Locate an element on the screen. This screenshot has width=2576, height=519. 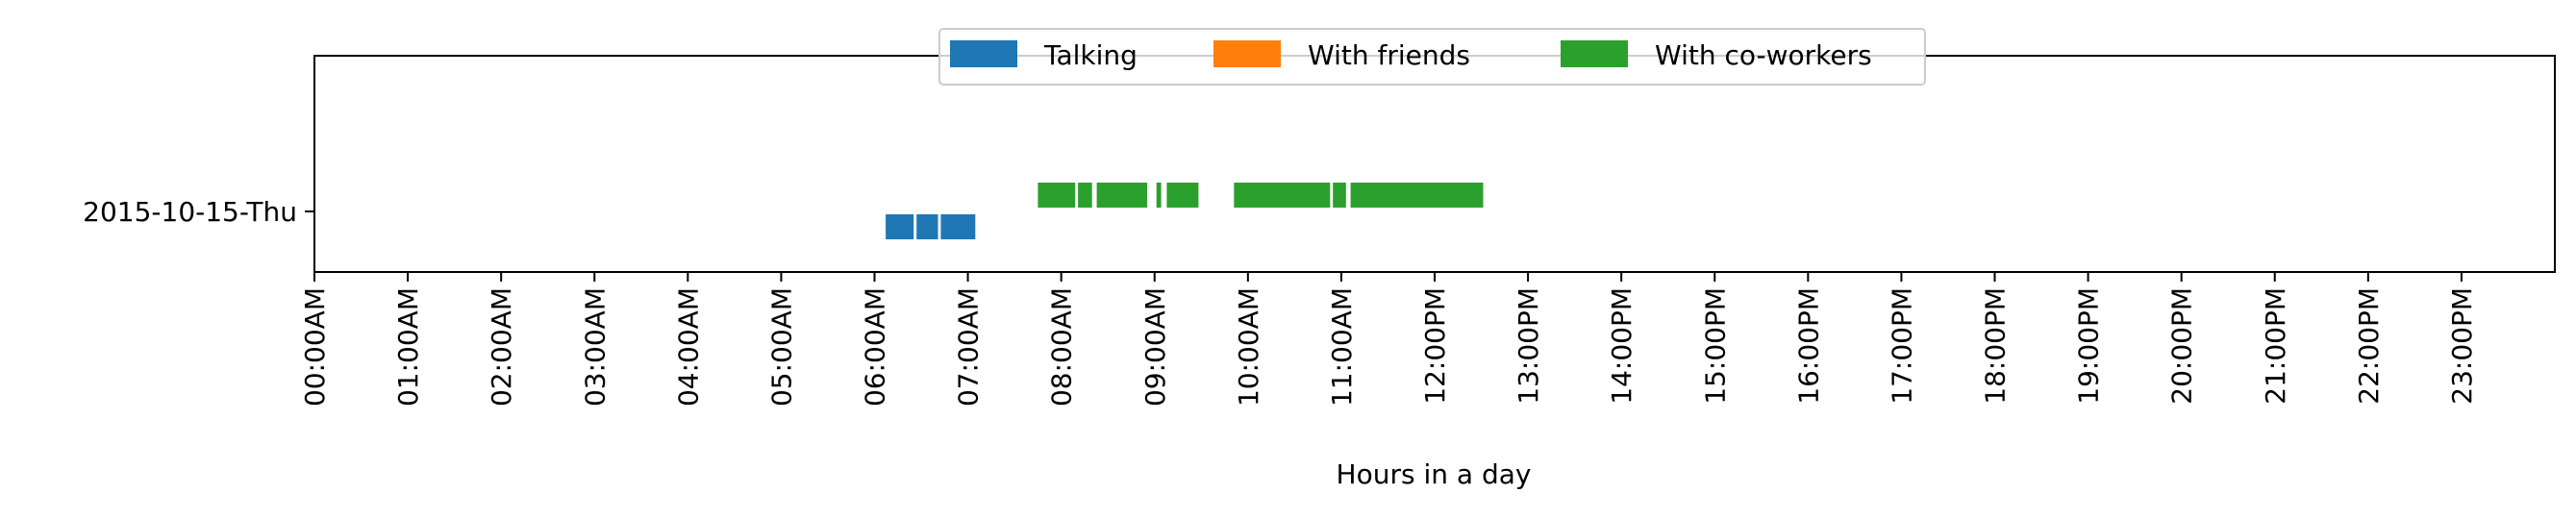
legend-label: With friends is located at coordinates (1389, 55).